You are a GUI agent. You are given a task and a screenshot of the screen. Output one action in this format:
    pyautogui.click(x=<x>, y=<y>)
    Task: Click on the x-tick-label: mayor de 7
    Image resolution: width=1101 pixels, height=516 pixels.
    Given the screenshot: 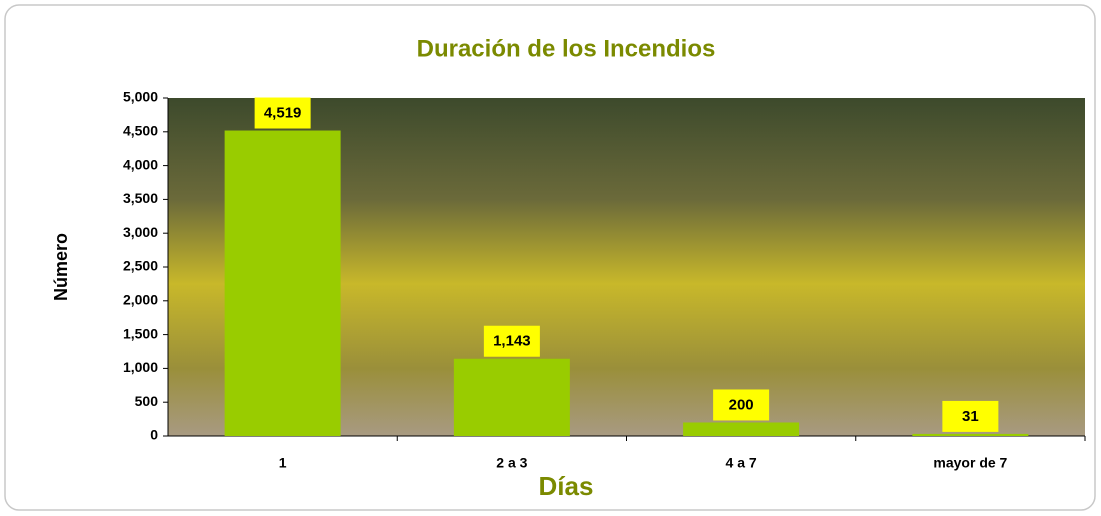 What is the action you would take?
    pyautogui.click(x=970, y=463)
    